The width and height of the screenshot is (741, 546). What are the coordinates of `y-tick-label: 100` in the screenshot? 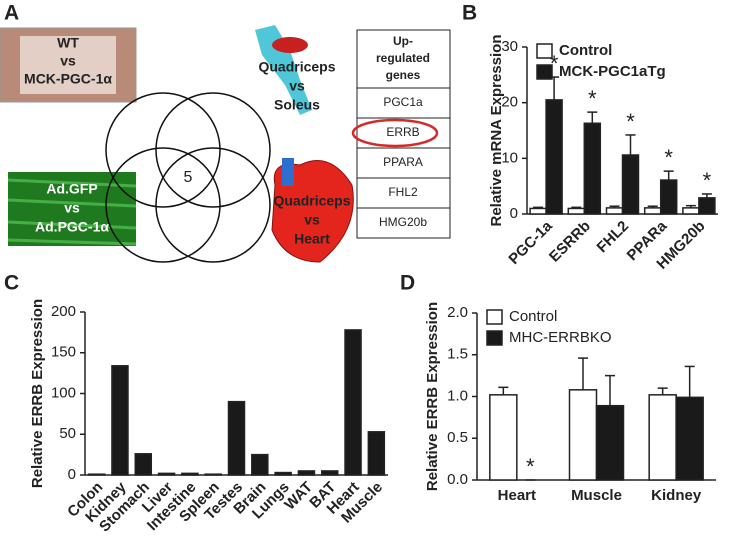 It's located at (63, 392).